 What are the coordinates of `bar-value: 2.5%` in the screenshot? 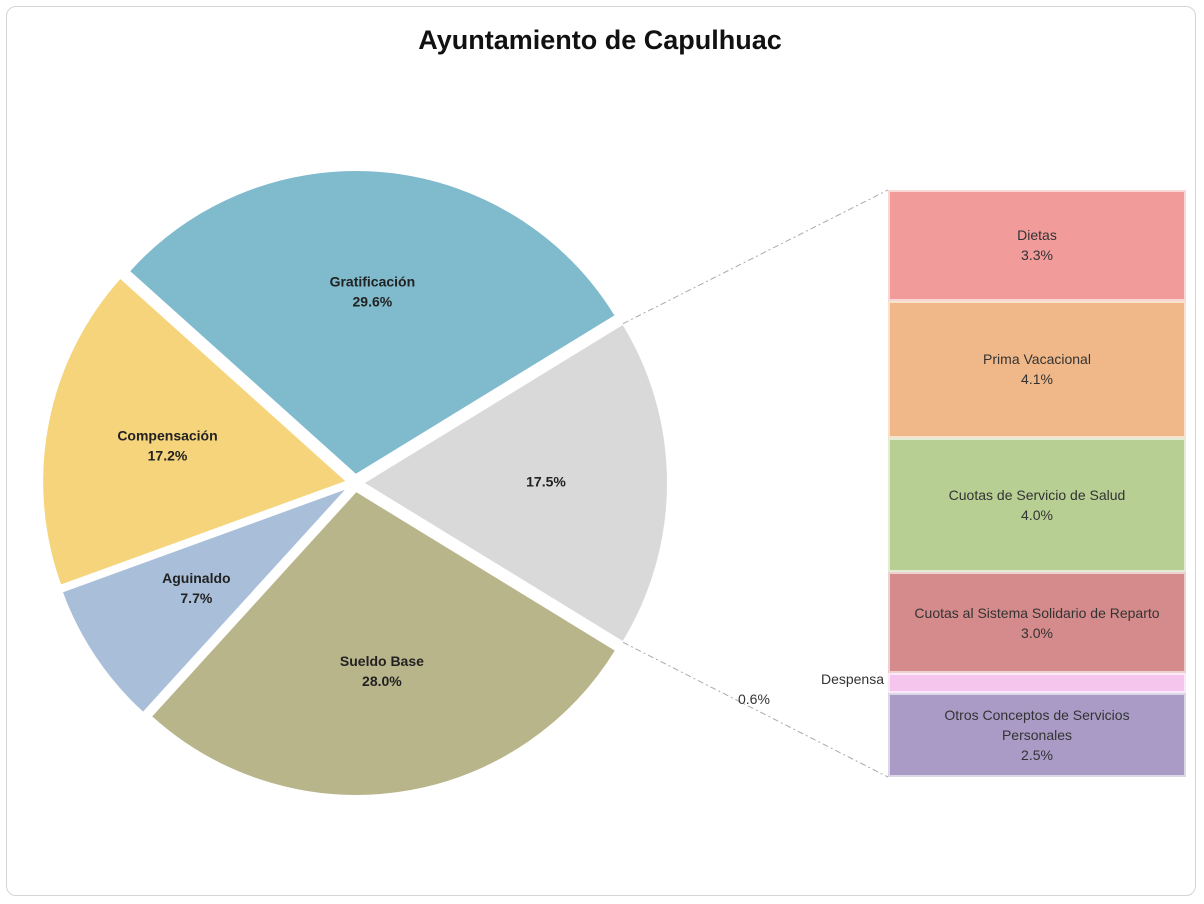 It's located at (1037, 755).